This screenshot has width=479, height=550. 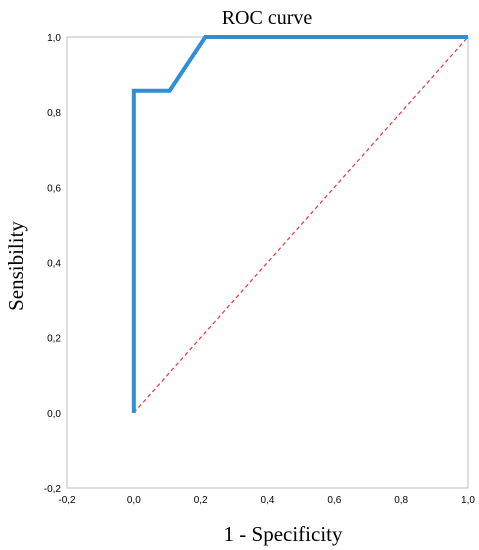 What do you see at coordinates (54, 38) in the screenshot?
I see `y-tick-label: 1,0` at bounding box center [54, 38].